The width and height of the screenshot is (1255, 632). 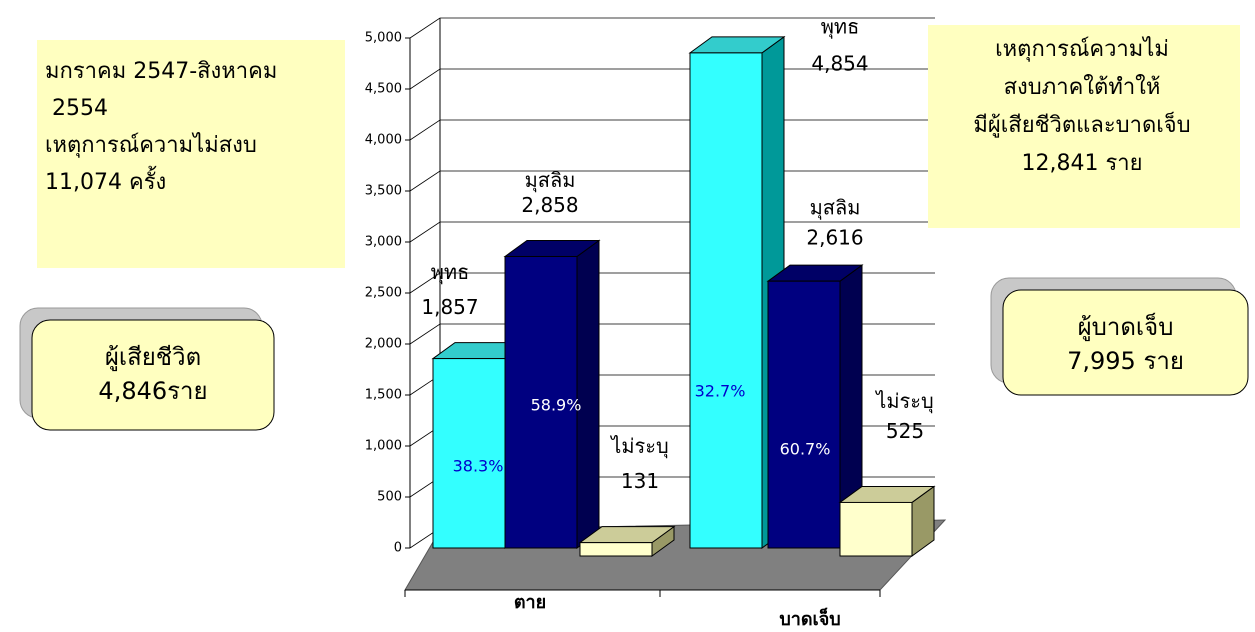 I want to click on y-tick-label: 1,500, so click(x=383, y=395).